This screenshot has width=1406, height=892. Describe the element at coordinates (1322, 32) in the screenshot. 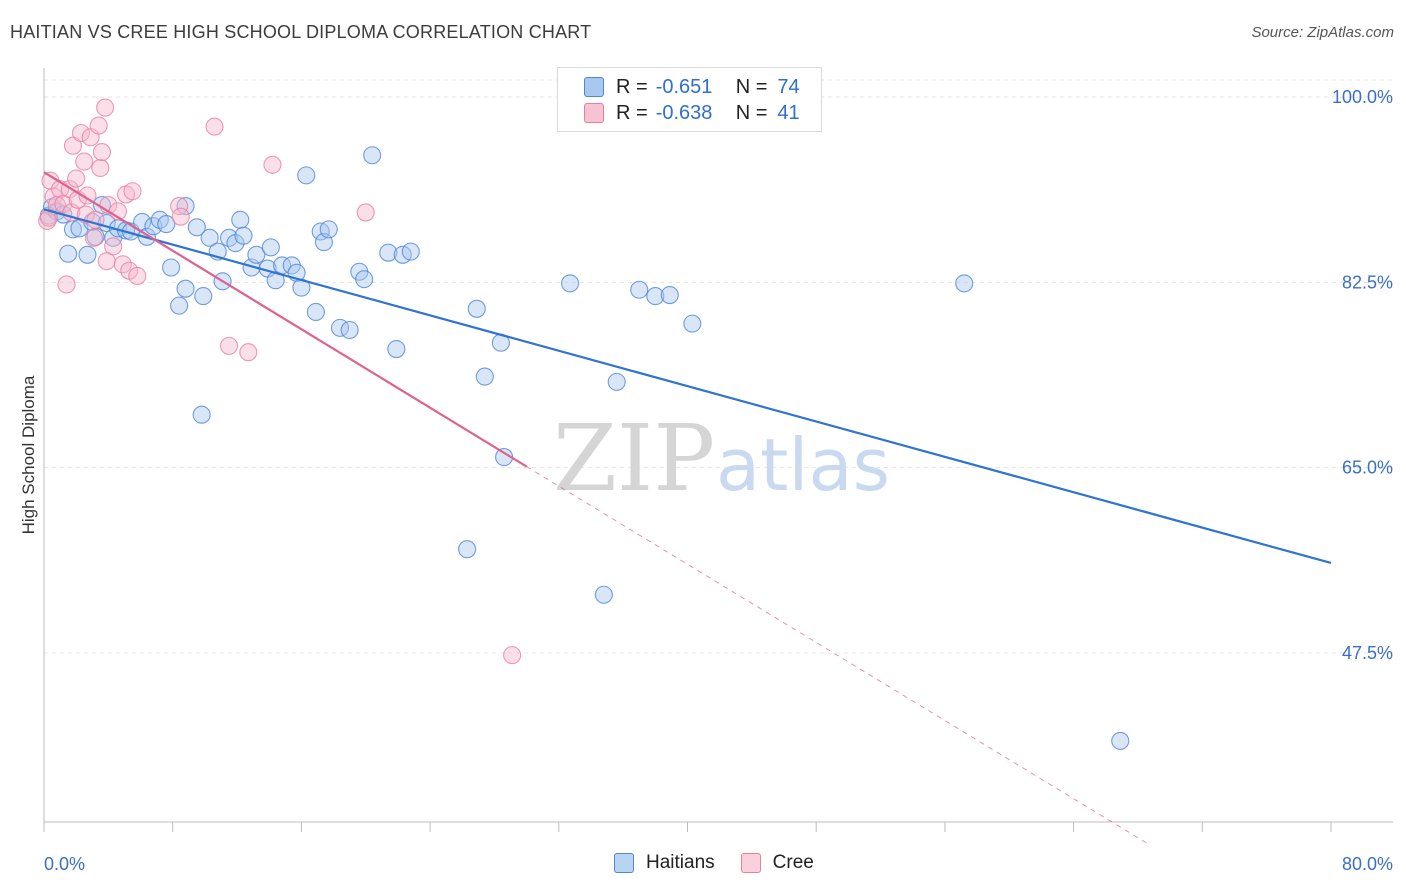

I see `chart-source: Source: ZipAtlas.com` at that location.